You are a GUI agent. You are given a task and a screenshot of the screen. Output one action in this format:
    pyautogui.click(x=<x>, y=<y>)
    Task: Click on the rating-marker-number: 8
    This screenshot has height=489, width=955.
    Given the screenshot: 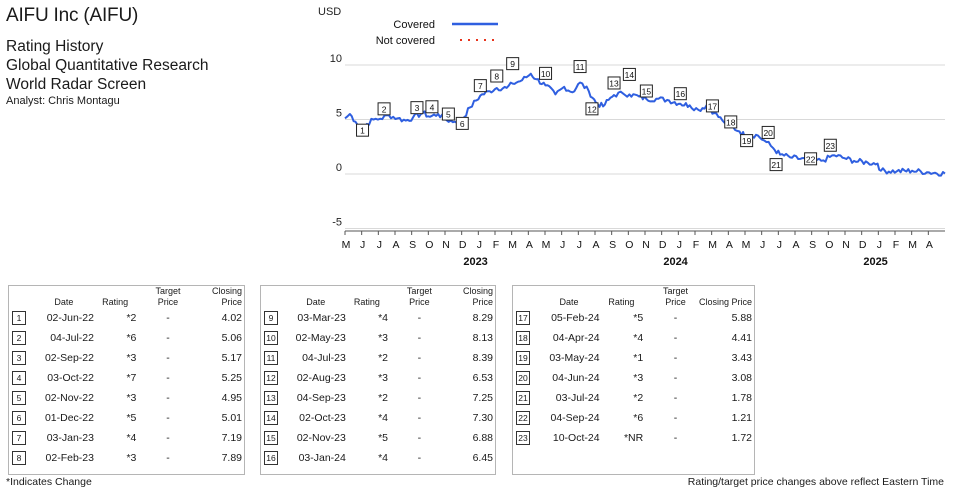 What is the action you would take?
    pyautogui.click(x=496, y=76)
    